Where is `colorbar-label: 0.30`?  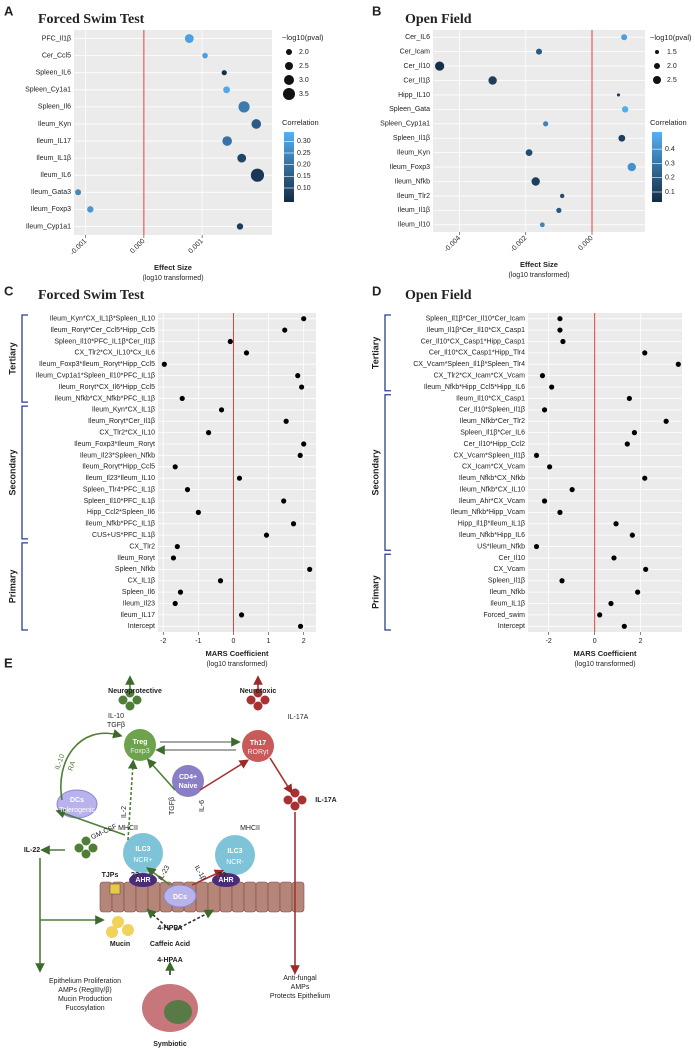
colorbar-label: 0.30 is located at coordinates (304, 141).